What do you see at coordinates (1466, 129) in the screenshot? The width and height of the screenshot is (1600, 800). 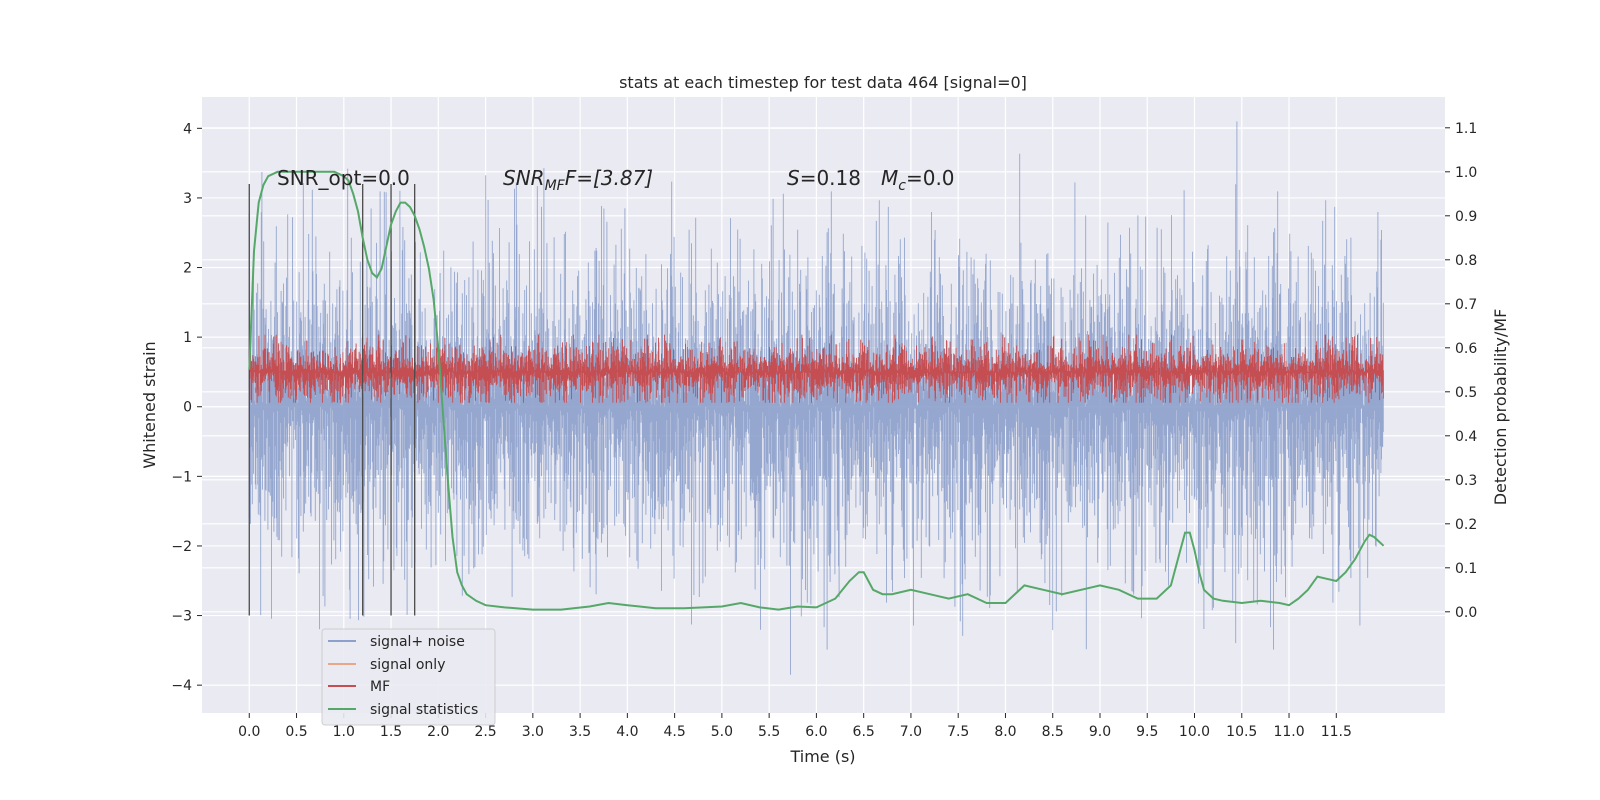 I see `y2-tick-label: 1.1` at bounding box center [1466, 129].